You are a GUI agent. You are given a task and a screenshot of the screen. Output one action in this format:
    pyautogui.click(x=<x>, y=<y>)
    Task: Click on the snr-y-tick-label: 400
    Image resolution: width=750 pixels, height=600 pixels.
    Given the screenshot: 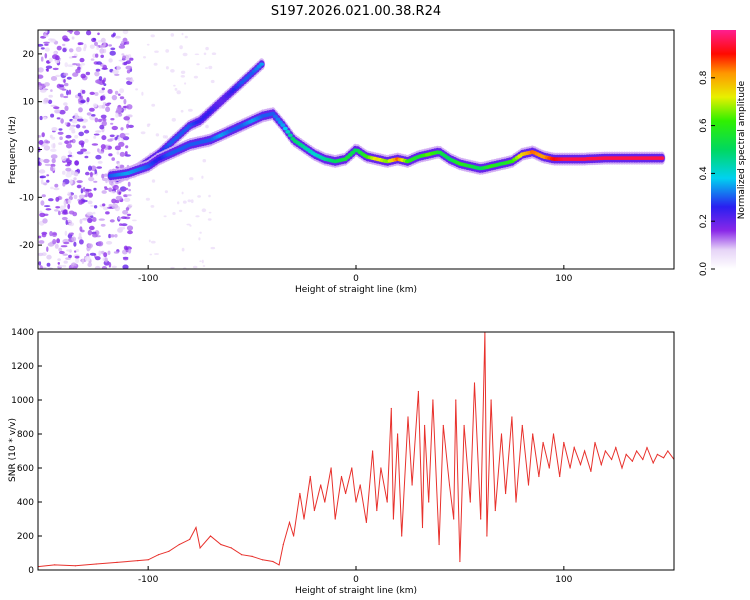 What is the action you would take?
    pyautogui.click(x=25, y=503)
    